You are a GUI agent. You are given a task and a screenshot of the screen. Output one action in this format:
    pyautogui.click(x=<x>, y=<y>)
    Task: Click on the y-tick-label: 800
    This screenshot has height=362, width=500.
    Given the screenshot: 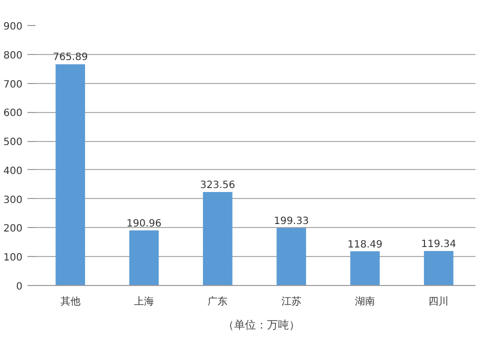 What is the action you would take?
    pyautogui.click(x=13, y=56)
    